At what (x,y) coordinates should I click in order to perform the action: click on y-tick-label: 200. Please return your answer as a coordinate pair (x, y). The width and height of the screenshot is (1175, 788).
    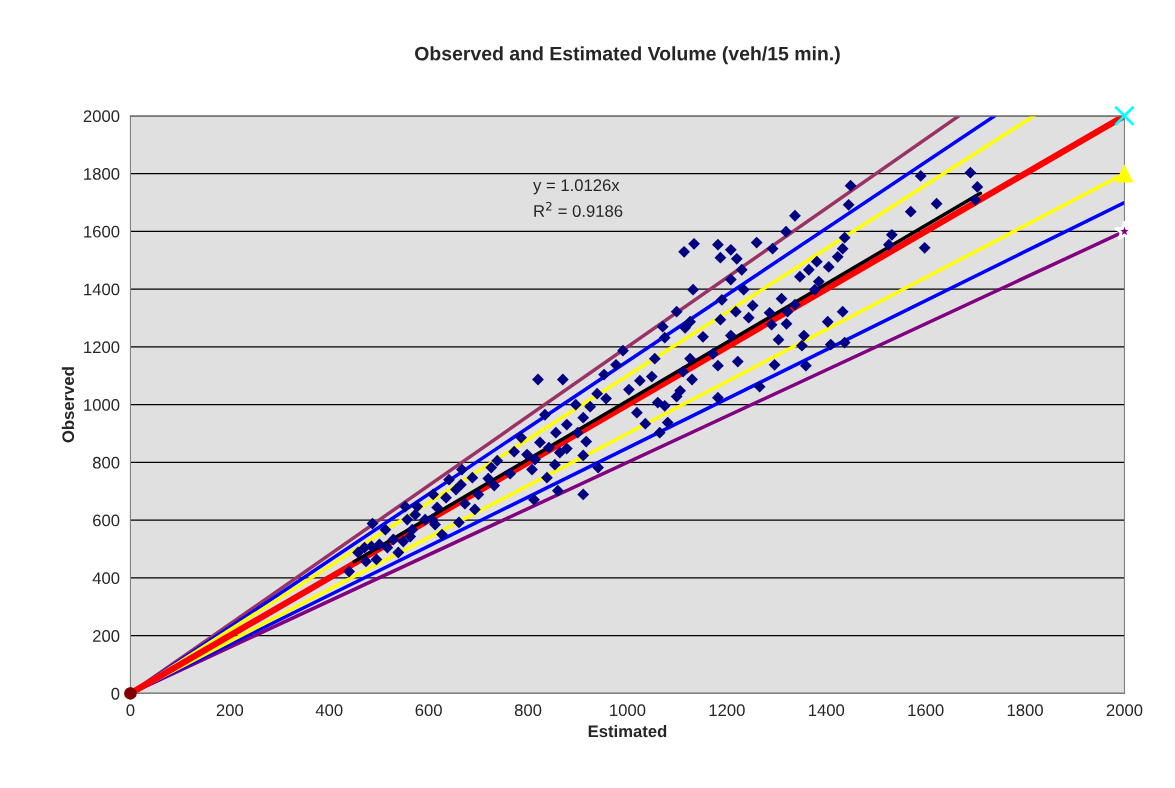
    Looking at the image, I should click on (106, 636).